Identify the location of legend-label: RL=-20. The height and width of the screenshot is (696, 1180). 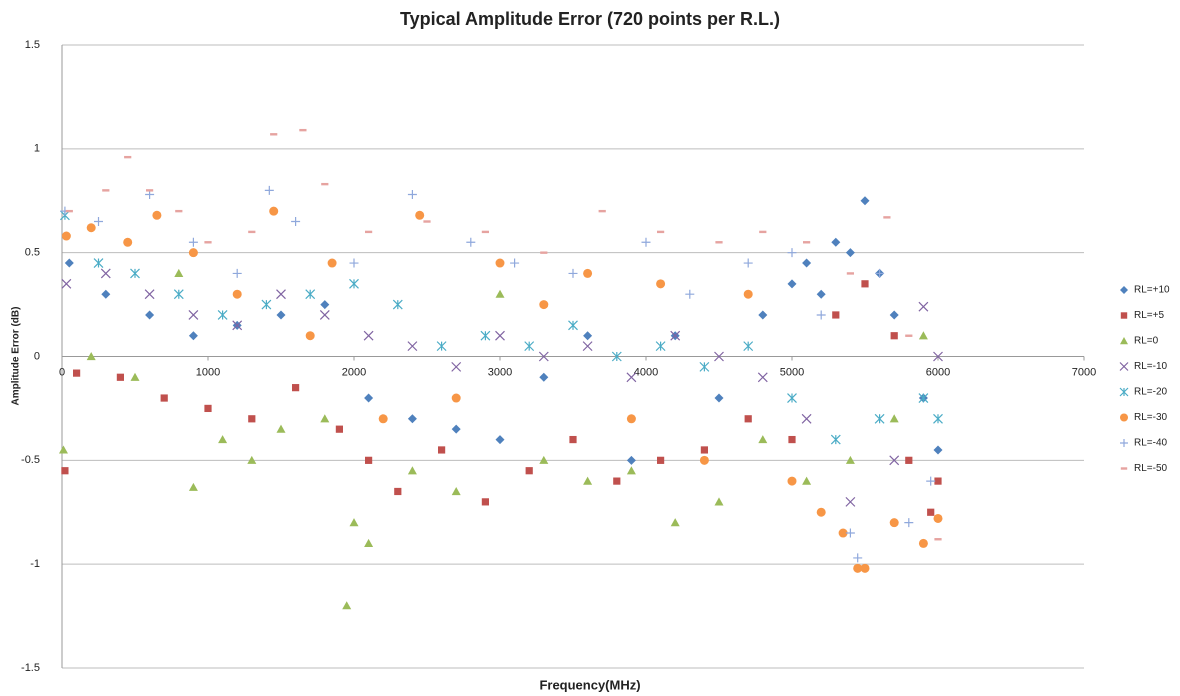
(1151, 392).